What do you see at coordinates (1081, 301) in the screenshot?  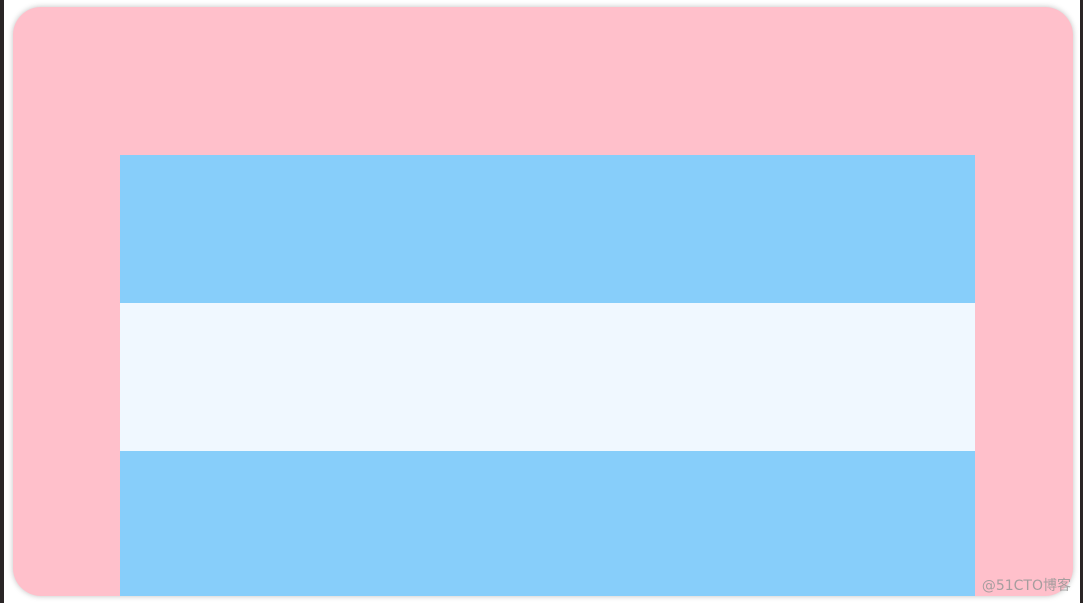 I see `window-edge-right` at bounding box center [1081, 301].